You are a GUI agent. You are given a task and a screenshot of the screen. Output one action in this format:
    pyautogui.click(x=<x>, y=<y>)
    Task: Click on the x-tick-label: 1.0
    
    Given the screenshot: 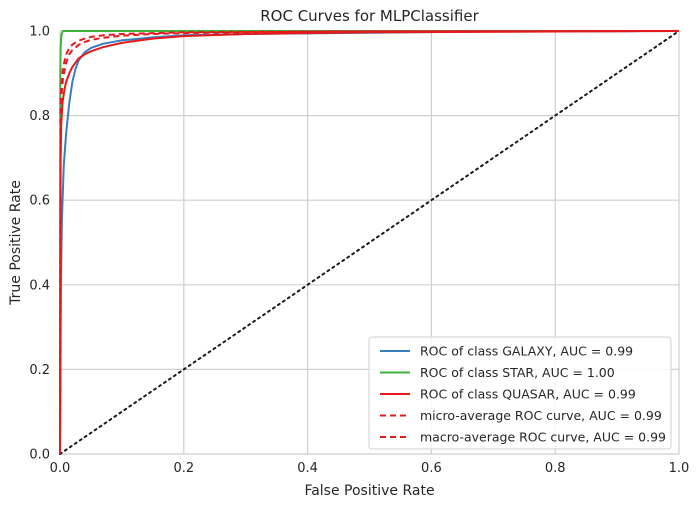 What is the action you would take?
    pyautogui.click(x=679, y=468)
    